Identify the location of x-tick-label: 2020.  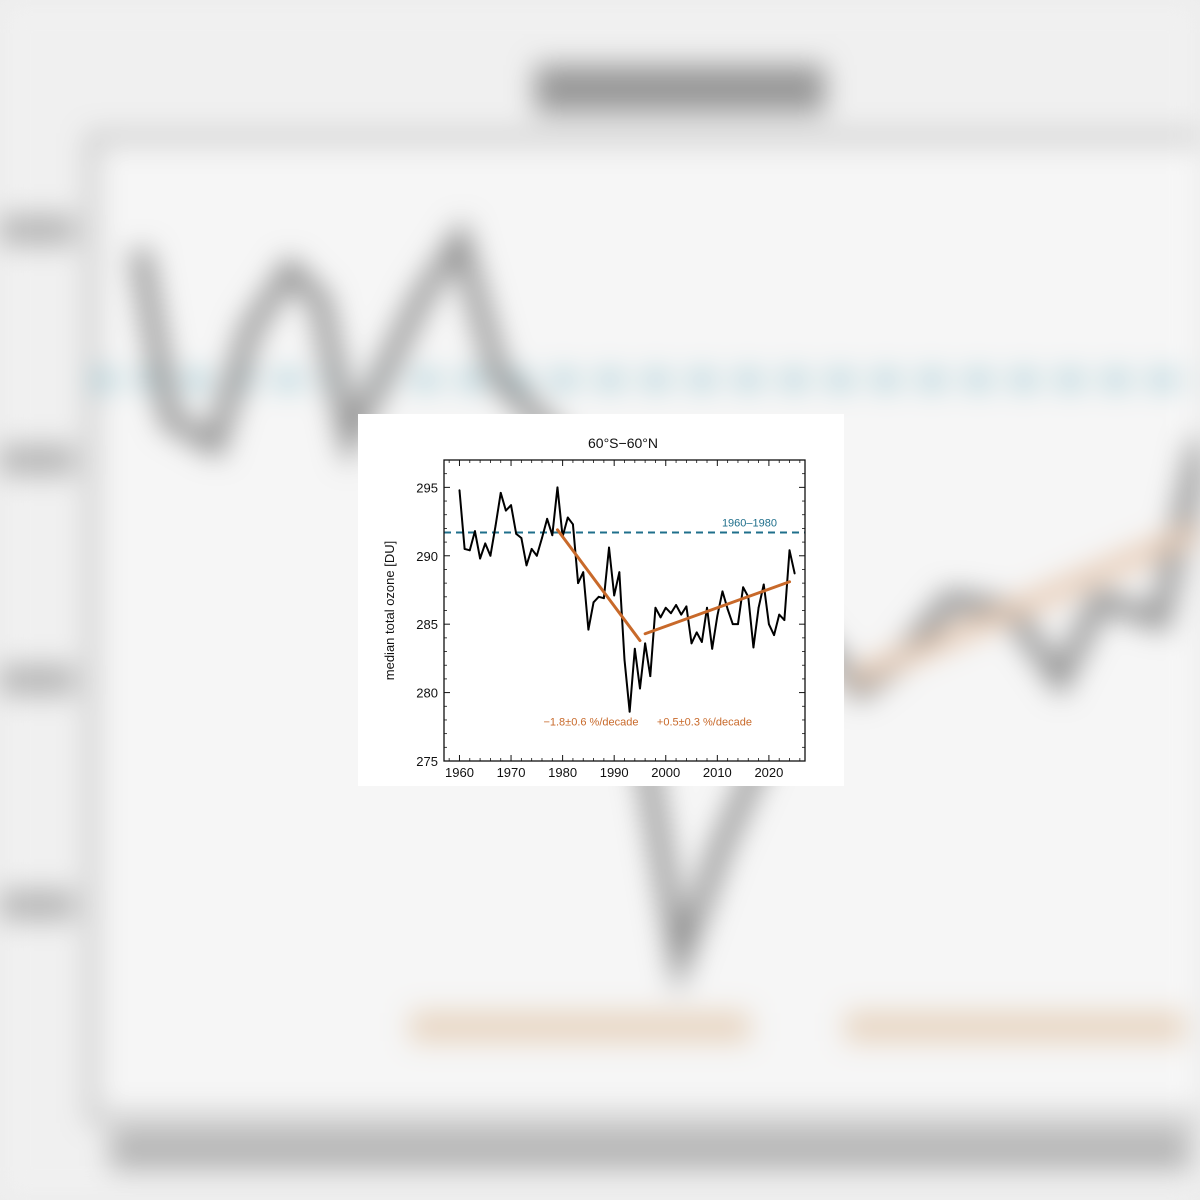
(768, 772).